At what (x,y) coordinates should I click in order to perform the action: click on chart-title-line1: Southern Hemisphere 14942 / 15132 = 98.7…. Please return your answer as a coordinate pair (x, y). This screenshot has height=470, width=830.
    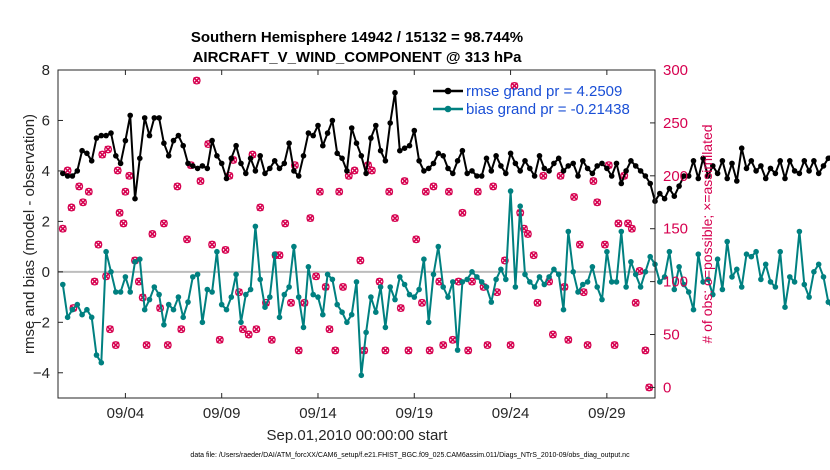
    Looking at the image, I should click on (357, 37).